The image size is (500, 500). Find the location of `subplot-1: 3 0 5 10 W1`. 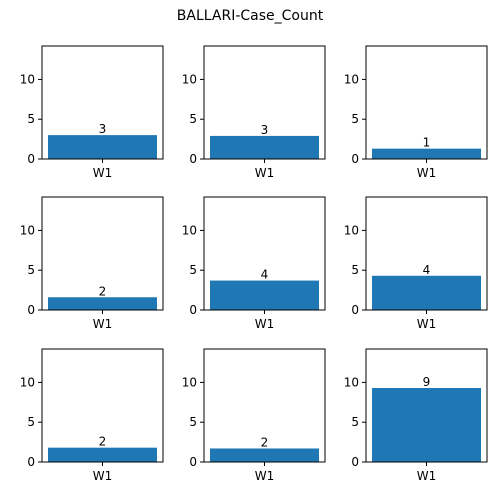

subplot-1: 3 0 5 10 W1 is located at coordinates (92, 112).